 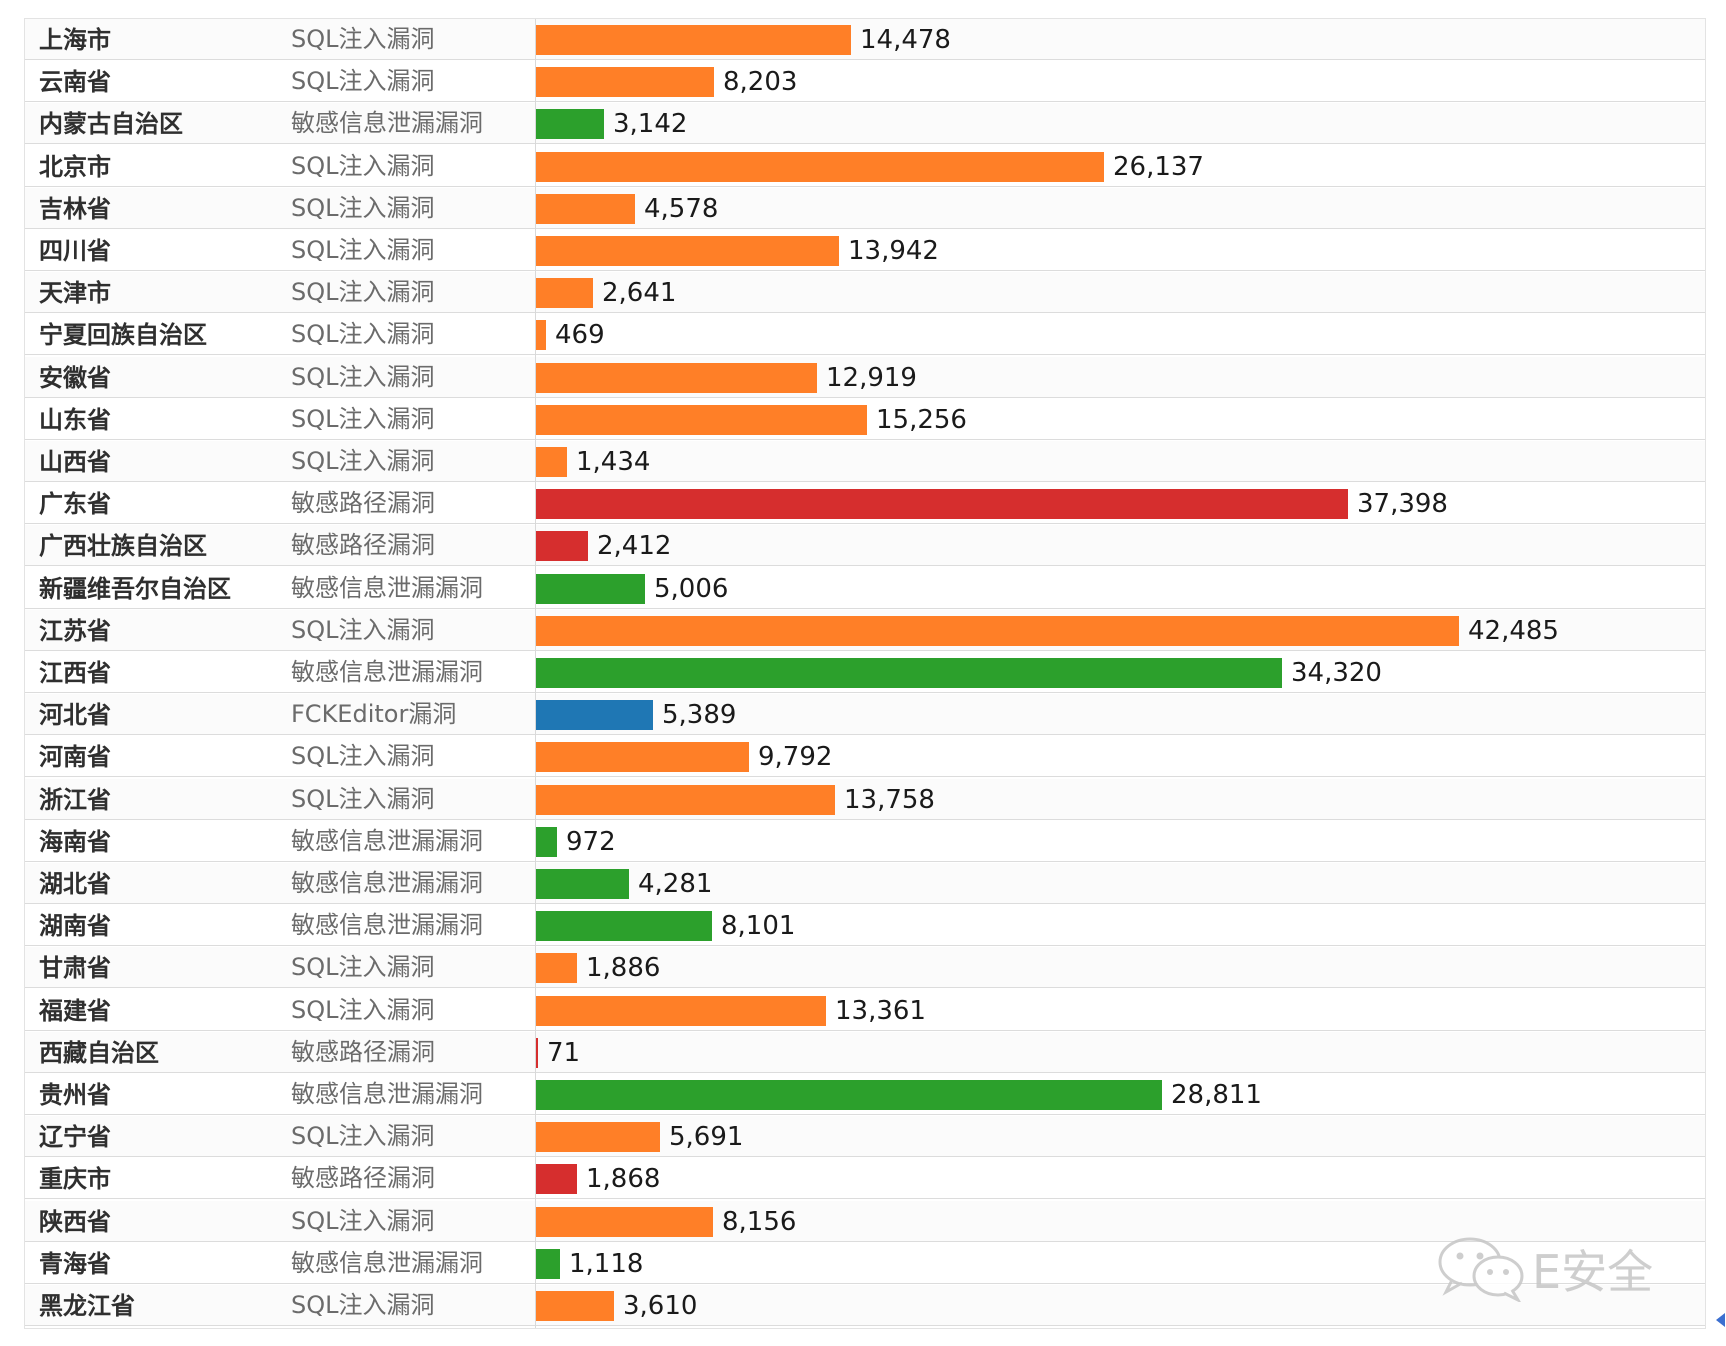 I want to click on value-label: 1,886, so click(x=623, y=968).